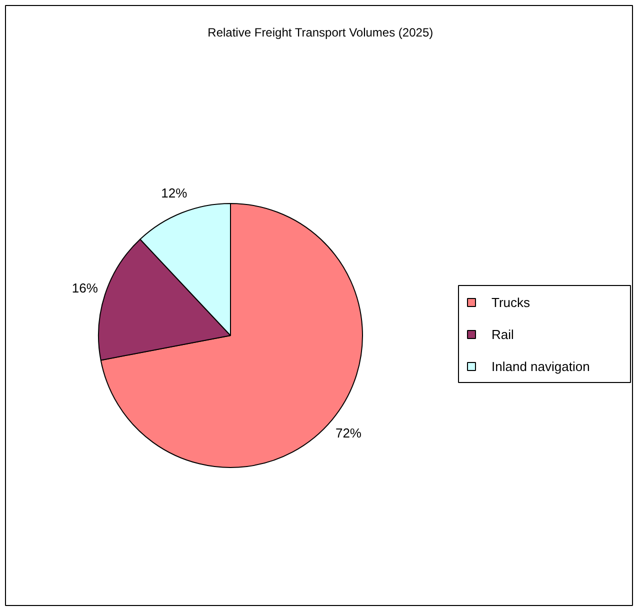 This screenshot has height=608, width=634. I want to click on data-label: 16%, so click(85, 288).